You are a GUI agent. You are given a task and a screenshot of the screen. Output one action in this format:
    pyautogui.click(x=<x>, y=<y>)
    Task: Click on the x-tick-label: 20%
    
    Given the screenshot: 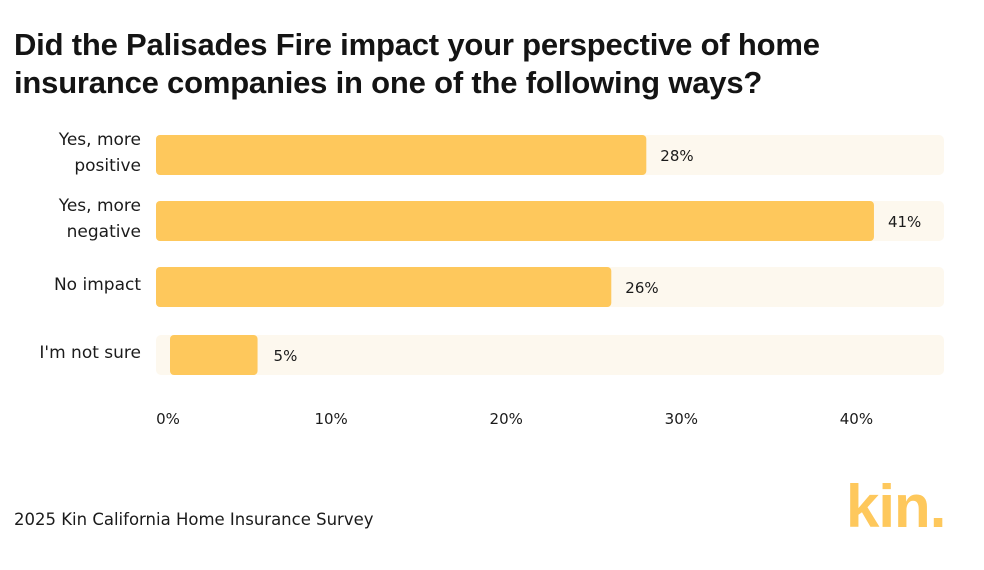 What is the action you would take?
    pyautogui.click(x=506, y=419)
    